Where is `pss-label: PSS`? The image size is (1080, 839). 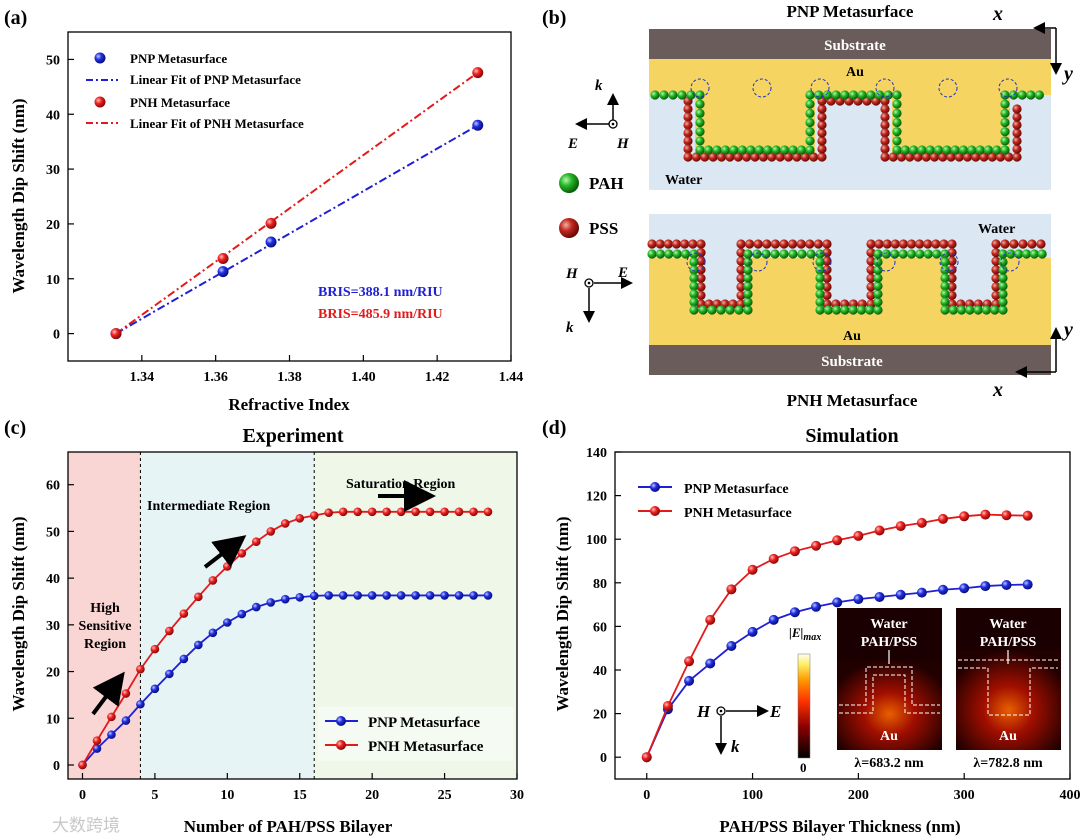 pss-label: PSS is located at coordinates (603, 228).